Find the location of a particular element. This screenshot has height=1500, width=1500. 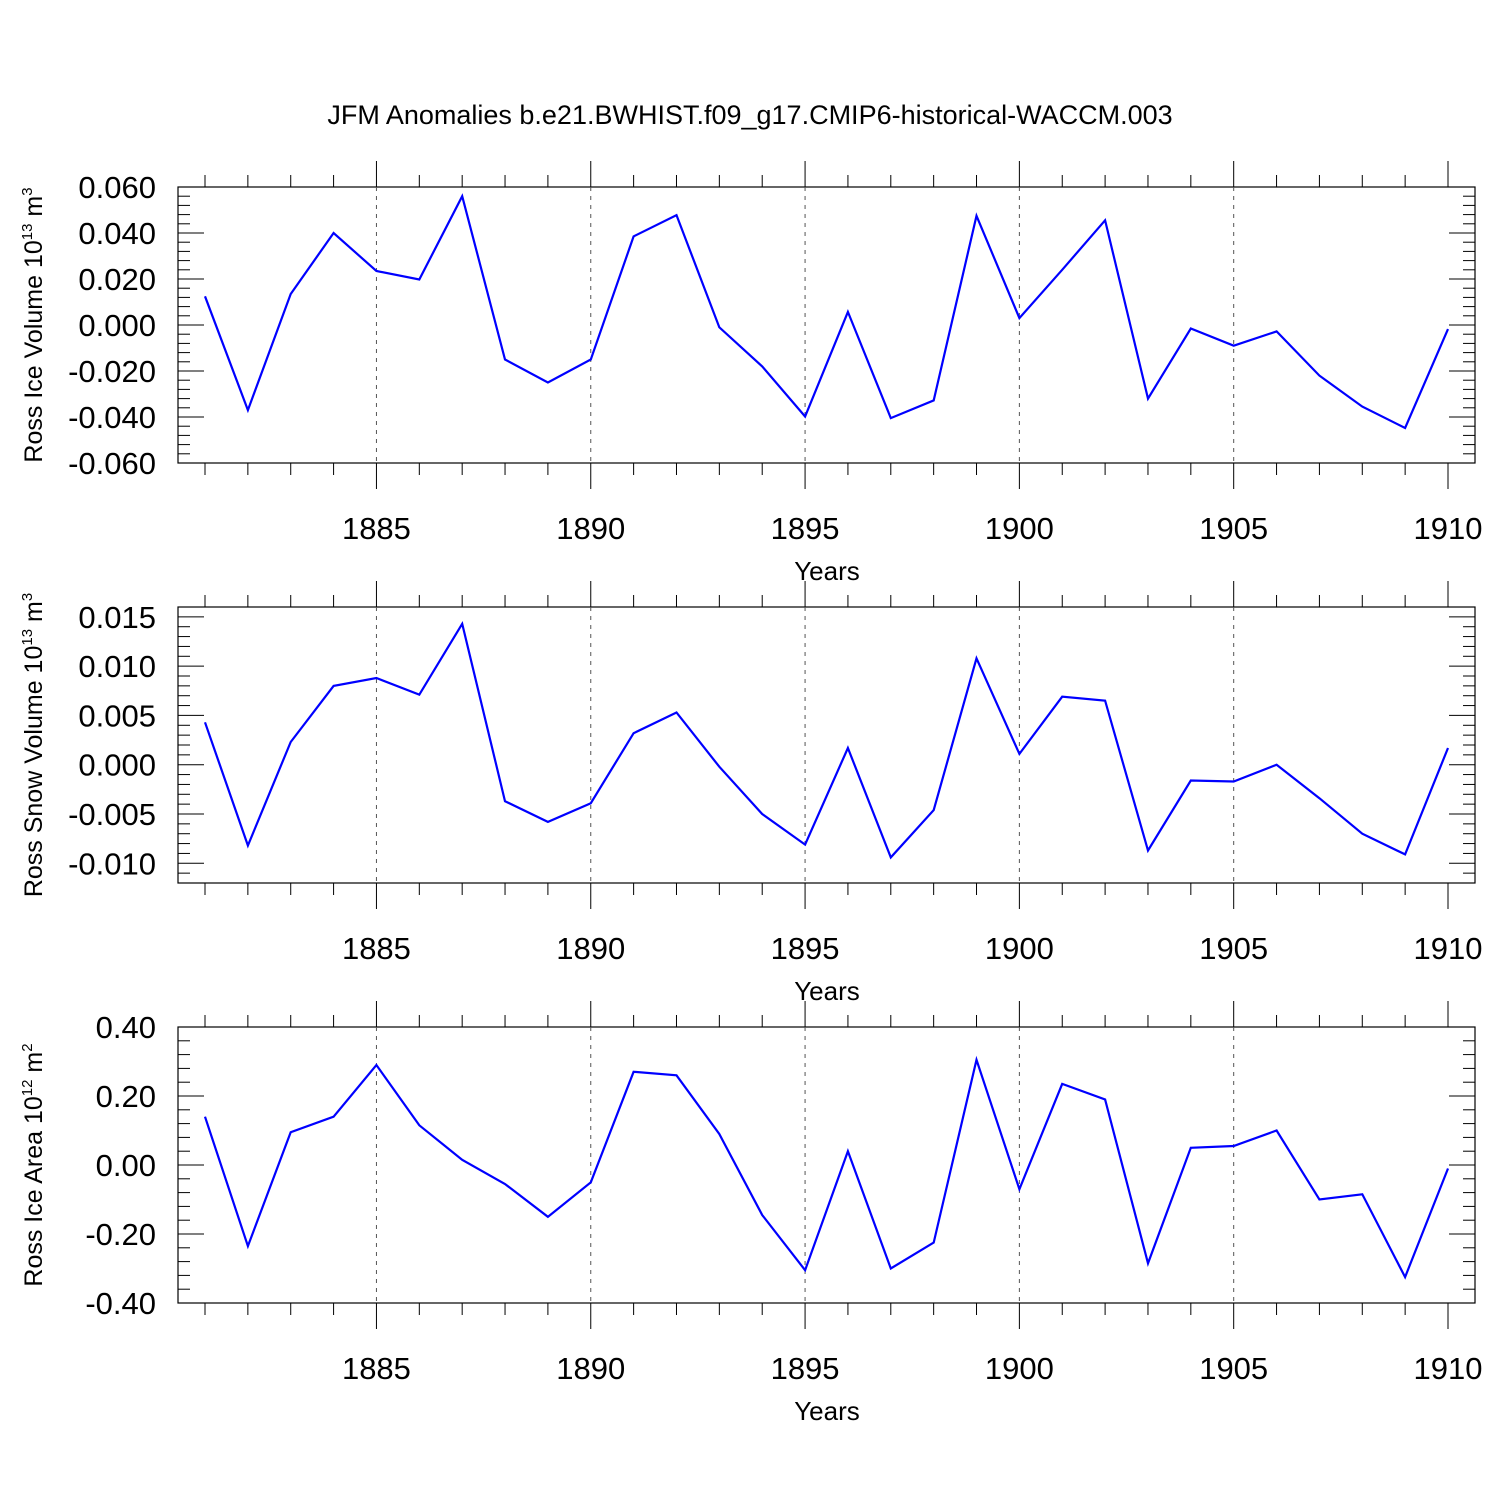

y-tick-label: -0.060 is located at coordinates (112, 463).